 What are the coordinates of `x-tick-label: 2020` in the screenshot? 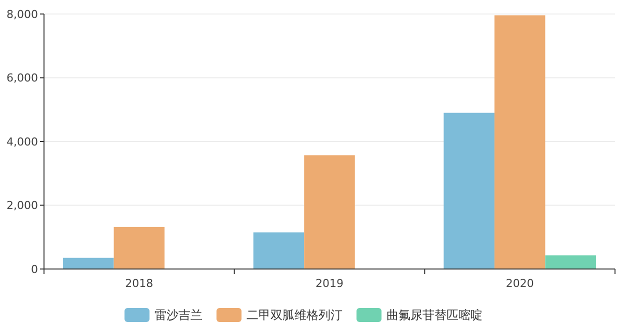 It's located at (520, 283).